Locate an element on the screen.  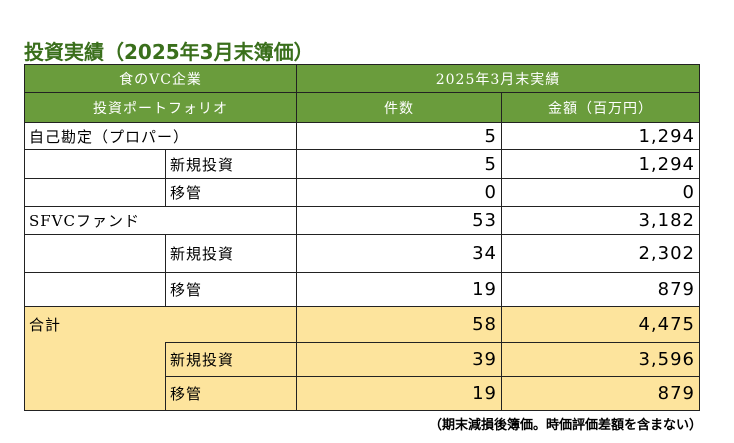
row-fund-amount: 3,182 is located at coordinates (600, 220).